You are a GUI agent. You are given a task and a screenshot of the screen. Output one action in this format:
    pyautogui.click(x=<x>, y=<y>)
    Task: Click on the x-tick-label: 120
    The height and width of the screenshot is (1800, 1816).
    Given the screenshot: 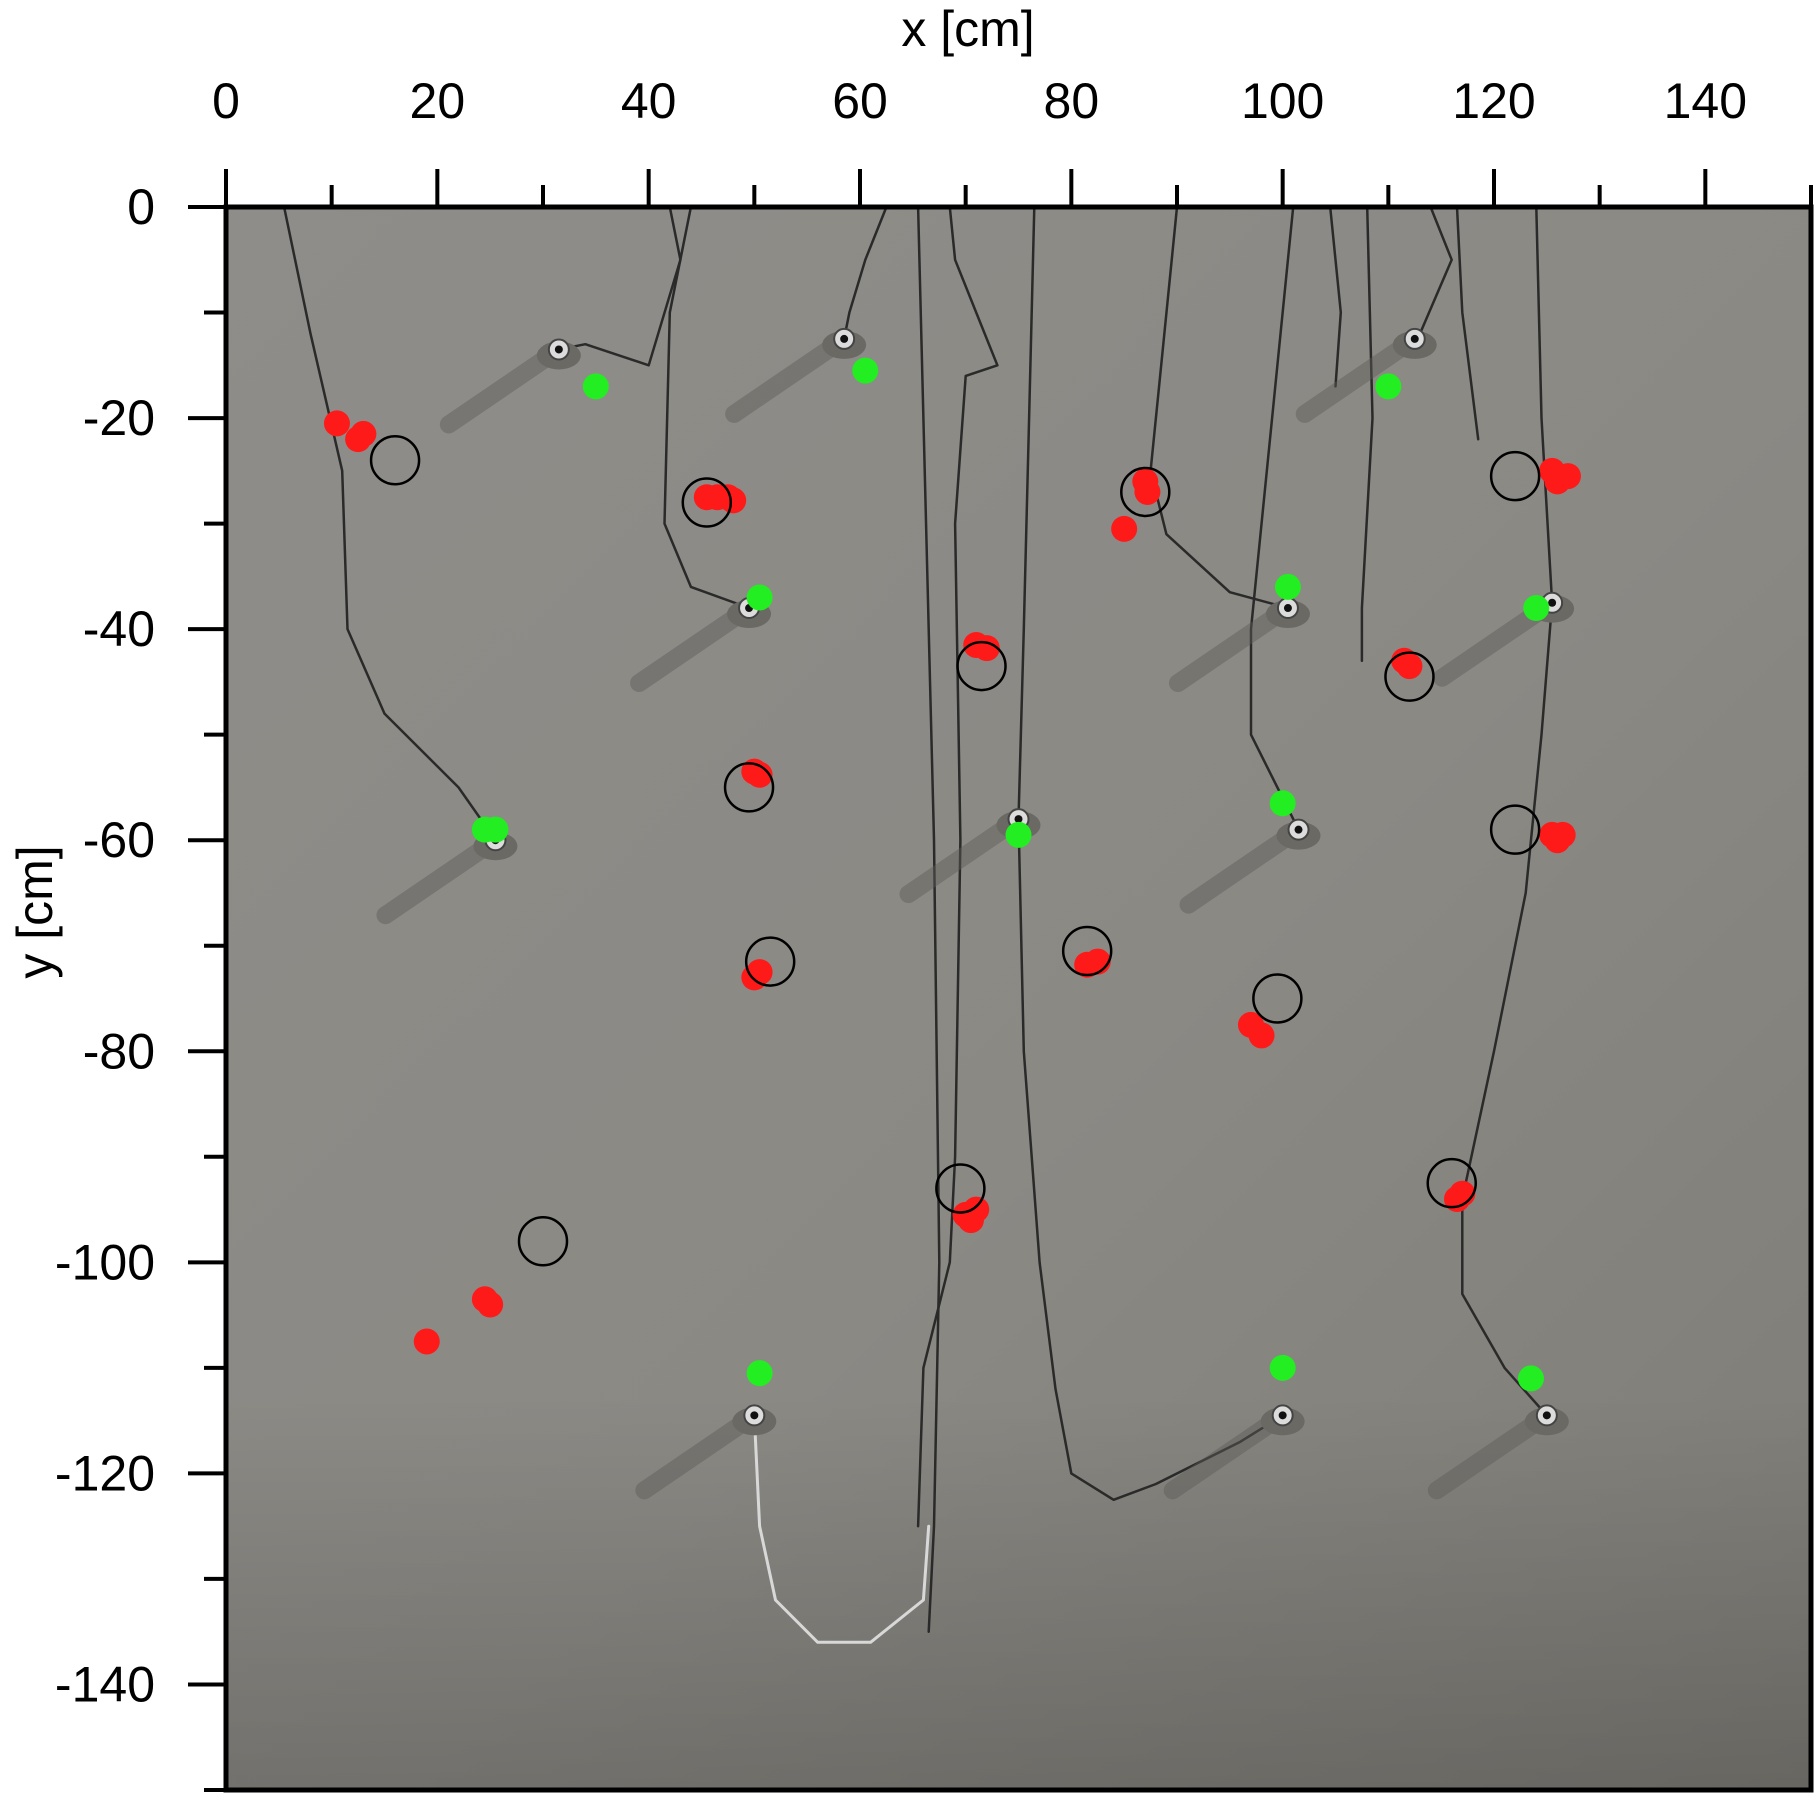 What is the action you would take?
    pyautogui.click(x=1493, y=101)
    